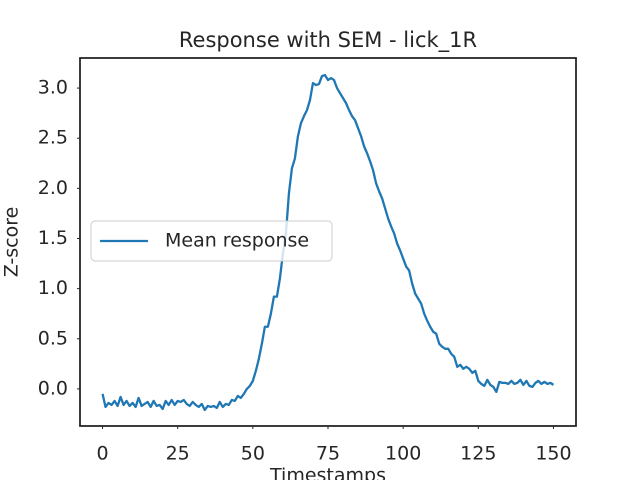 The height and width of the screenshot is (480, 640). I want to click on x-axis-label: Timestamps, so click(327, 472).